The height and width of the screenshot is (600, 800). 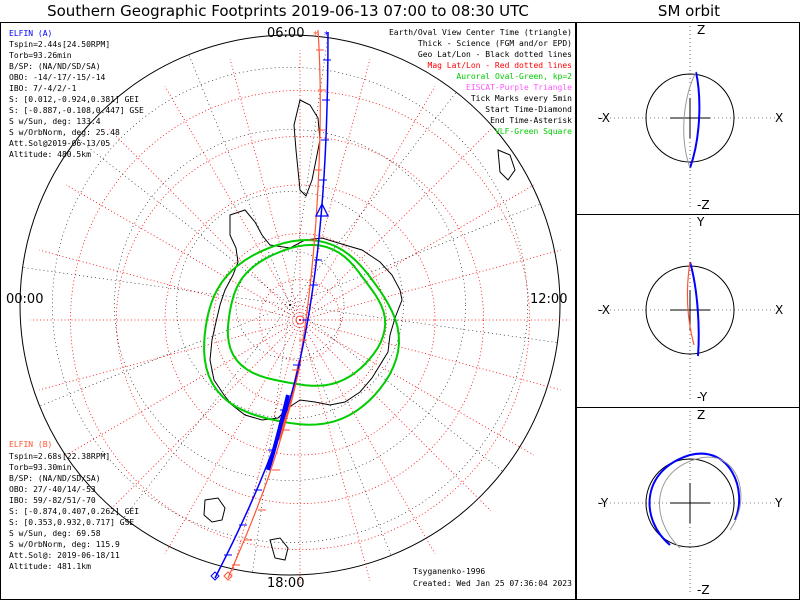 I want to click on legend-entry: Auroral Oval-Green, kp=2, so click(x=514, y=76).